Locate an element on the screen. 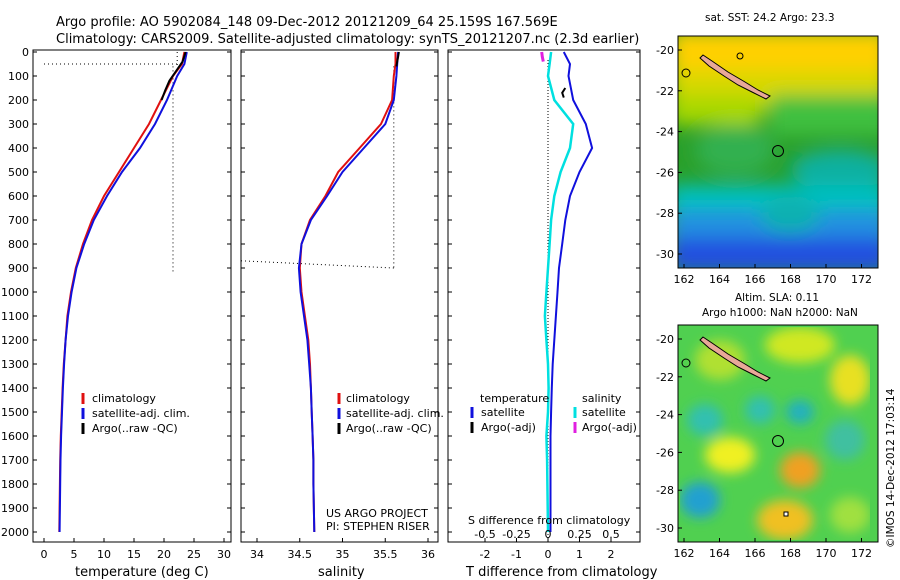 The width and height of the screenshot is (900, 580). temperature-x-axis: 0 5 10 15 20 25 30 is located at coordinates (136, 549).